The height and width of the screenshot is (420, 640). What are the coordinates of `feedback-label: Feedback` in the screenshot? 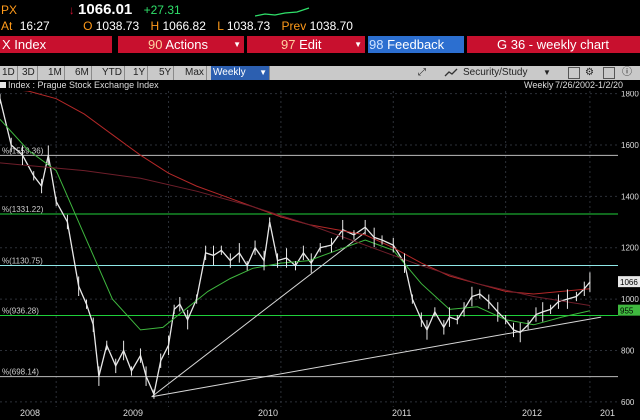 It's located at (416, 44).